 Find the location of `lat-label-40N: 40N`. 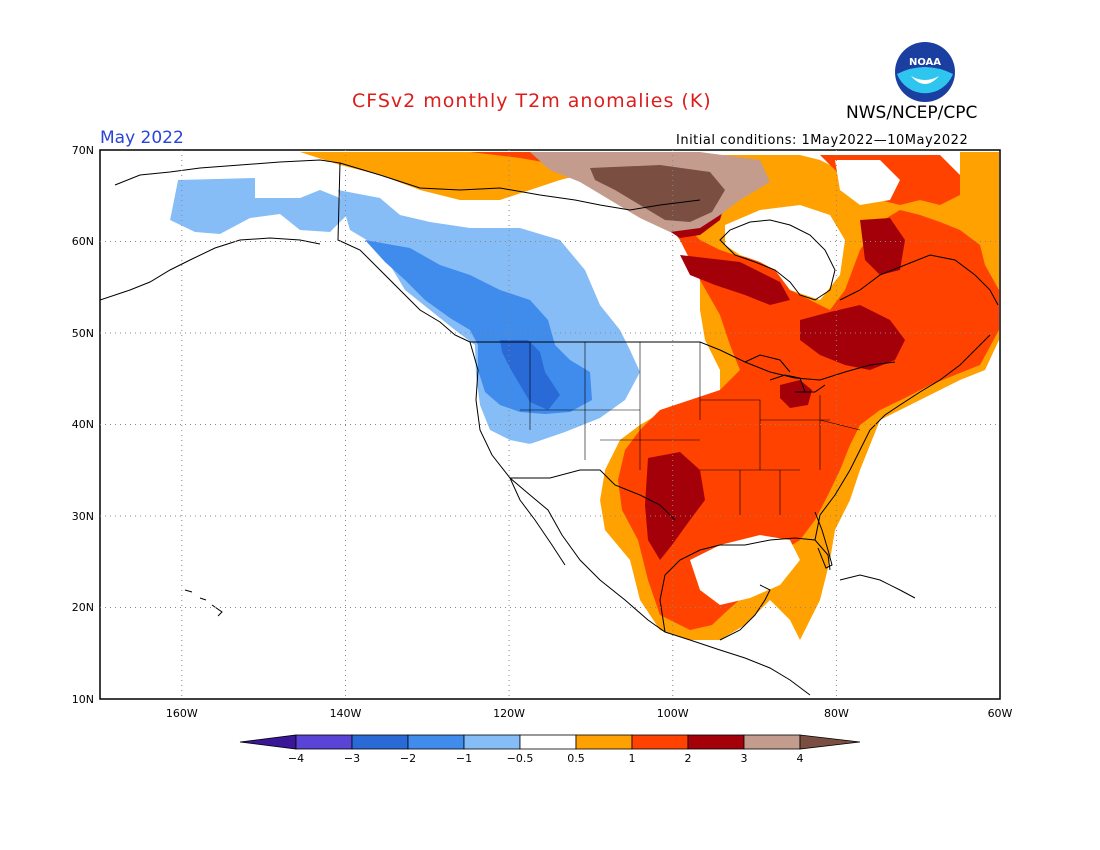

lat-label-40N: 40N is located at coordinates (83, 424).